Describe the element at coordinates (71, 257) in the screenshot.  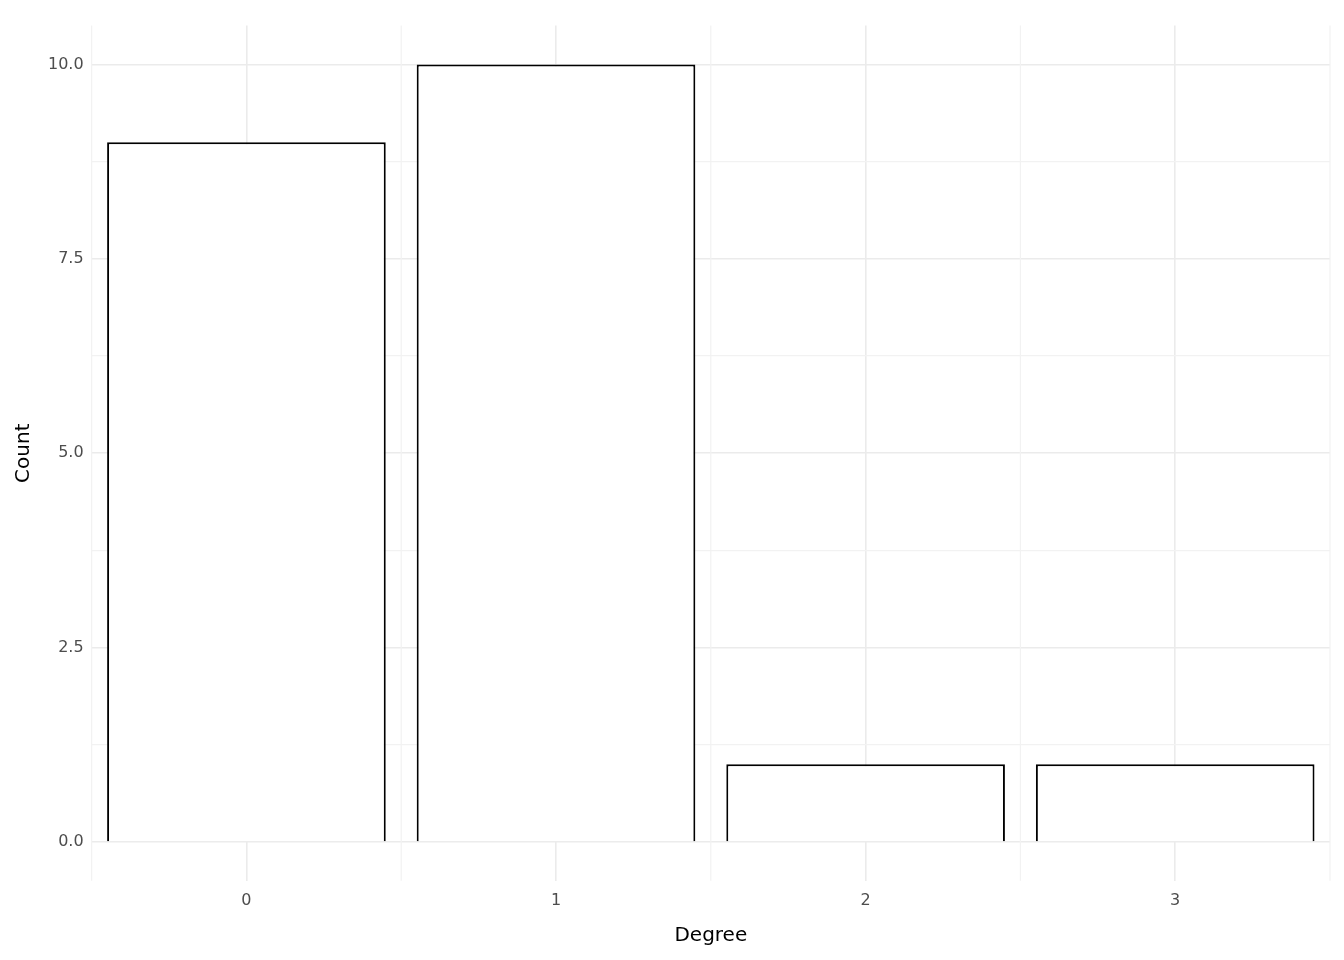
I see `y-tick-label: 7.5` at that location.